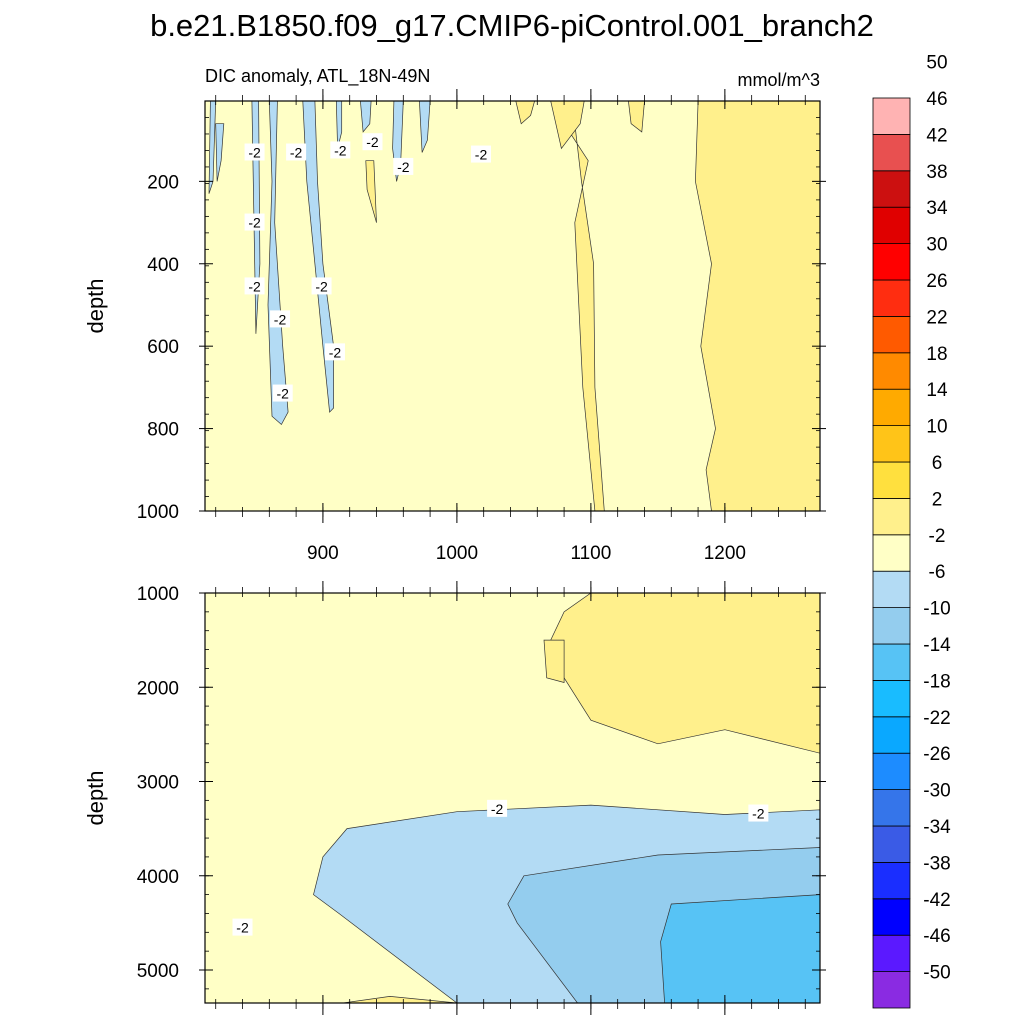 This screenshot has height=1024, width=1024. What do you see at coordinates (457, 553) in the screenshot?
I see `x-tick-label: 1000` at bounding box center [457, 553].